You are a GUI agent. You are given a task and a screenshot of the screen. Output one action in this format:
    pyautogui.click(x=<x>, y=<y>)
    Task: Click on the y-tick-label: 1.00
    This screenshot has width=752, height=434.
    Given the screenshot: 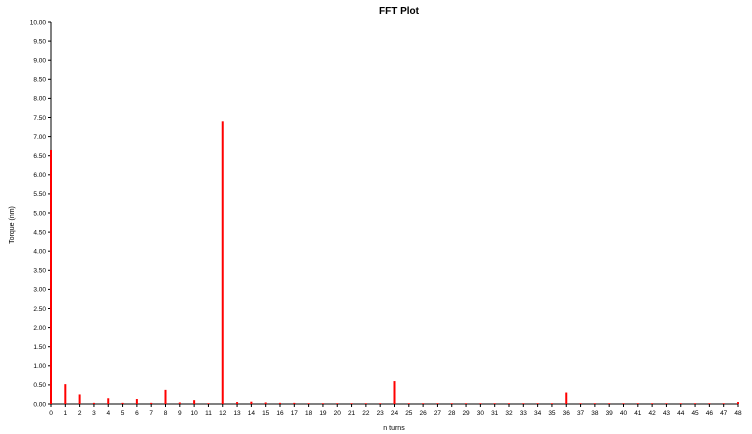 What is the action you would take?
    pyautogui.click(x=39, y=366)
    